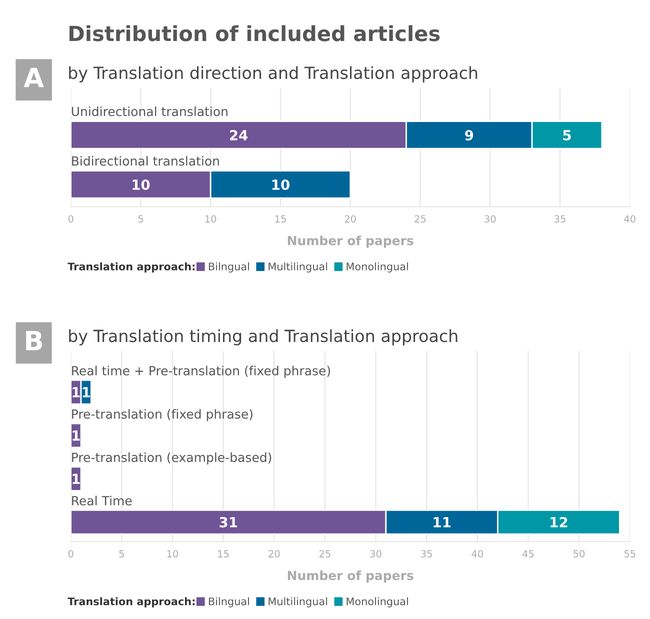 The image size is (650, 619). Describe the element at coordinates (34, 340) in the screenshot. I see `text: B` at that location.